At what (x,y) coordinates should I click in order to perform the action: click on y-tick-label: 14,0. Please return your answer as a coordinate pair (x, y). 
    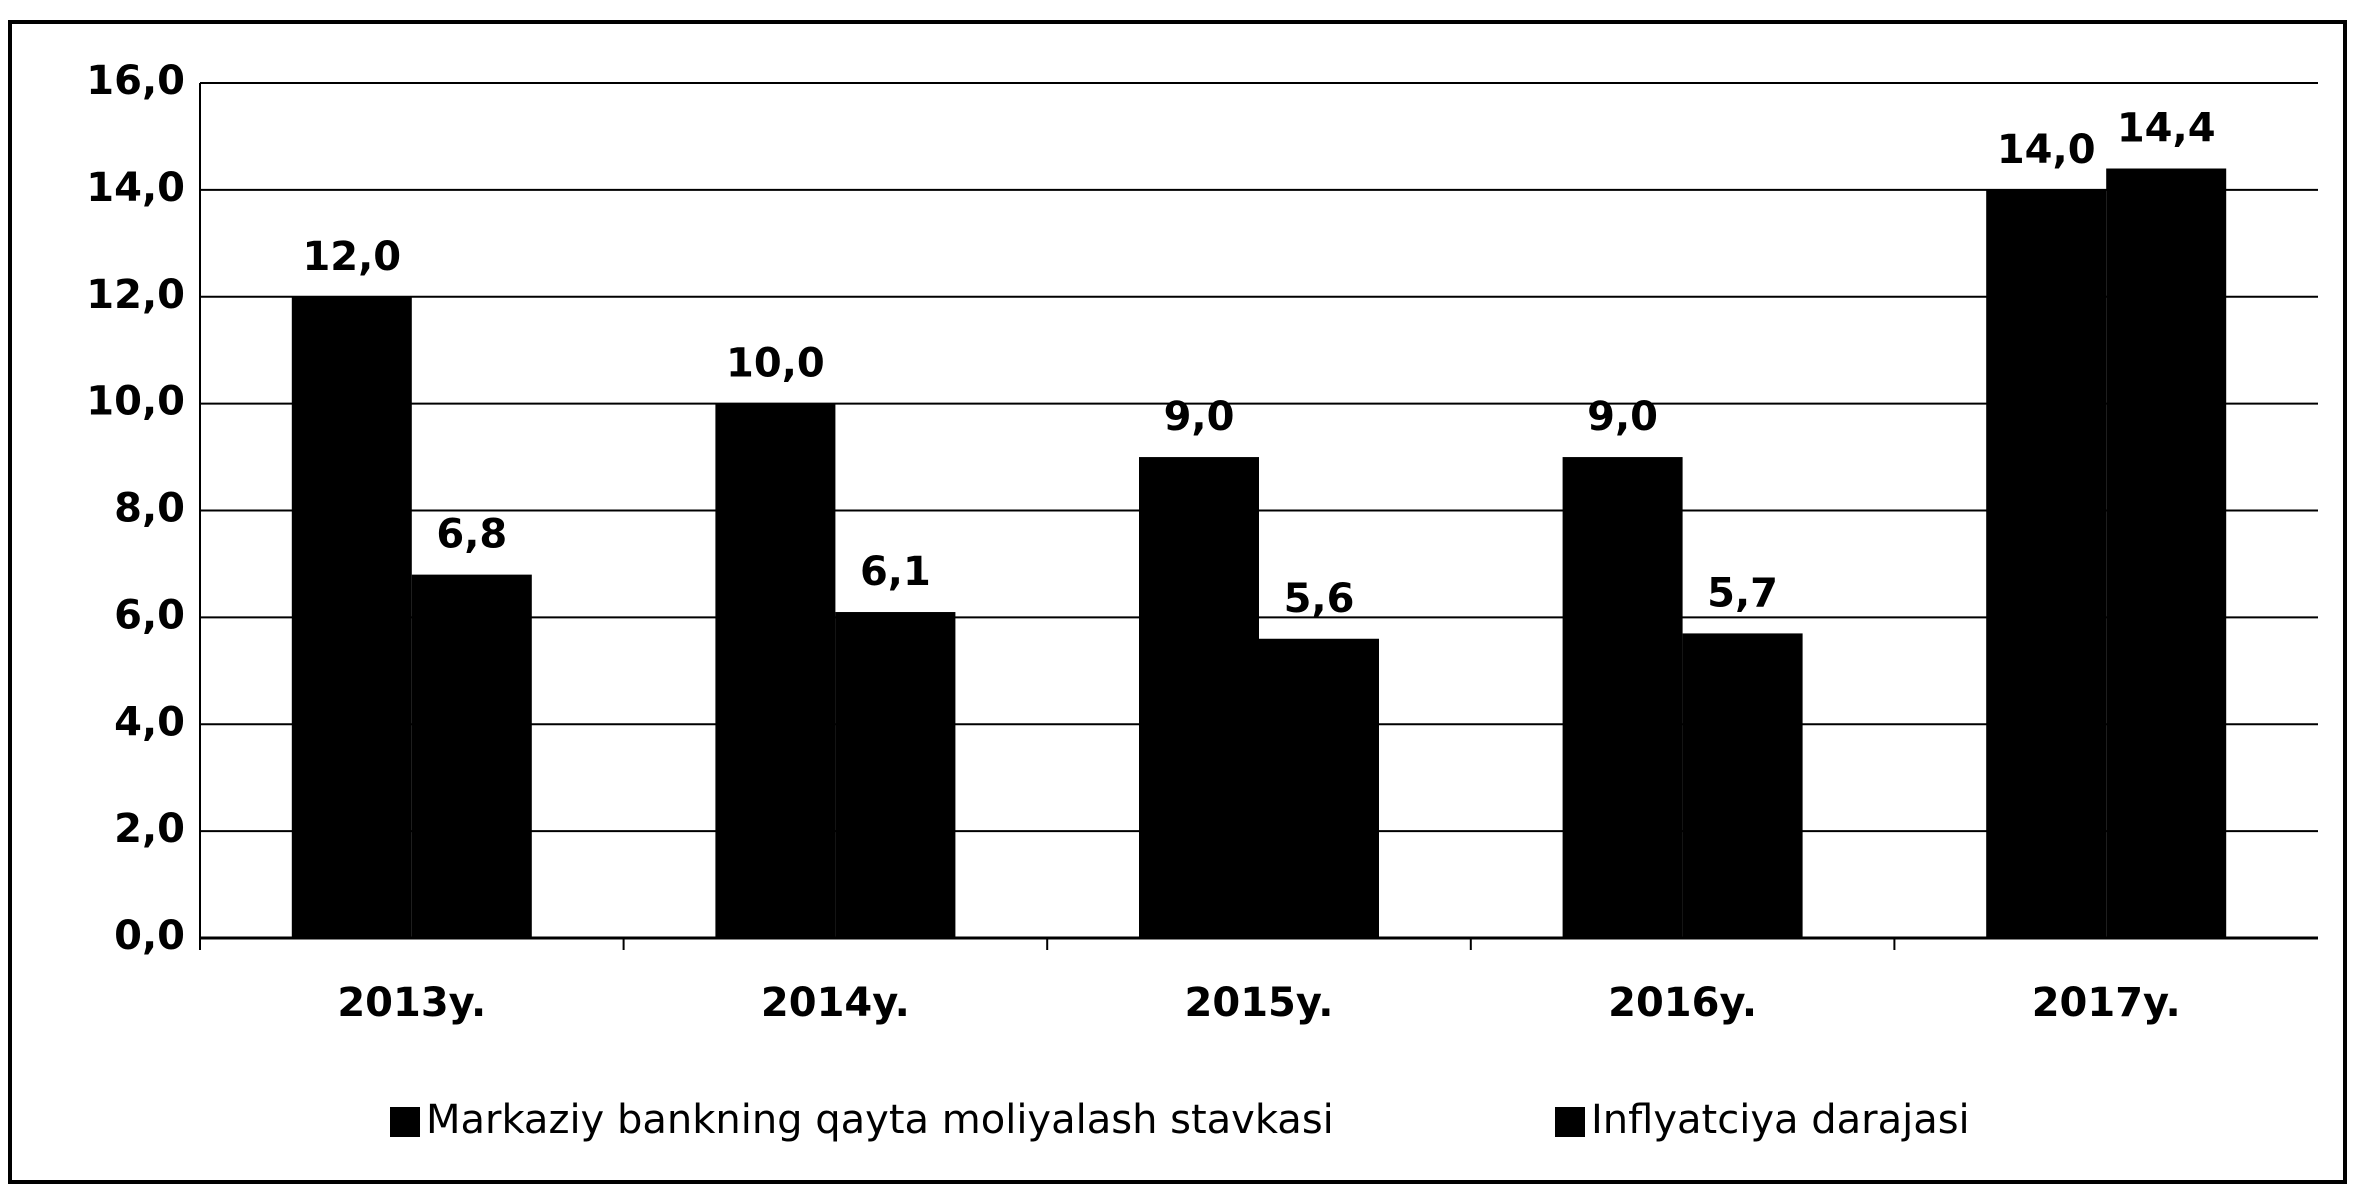
    Looking at the image, I should click on (135, 188).